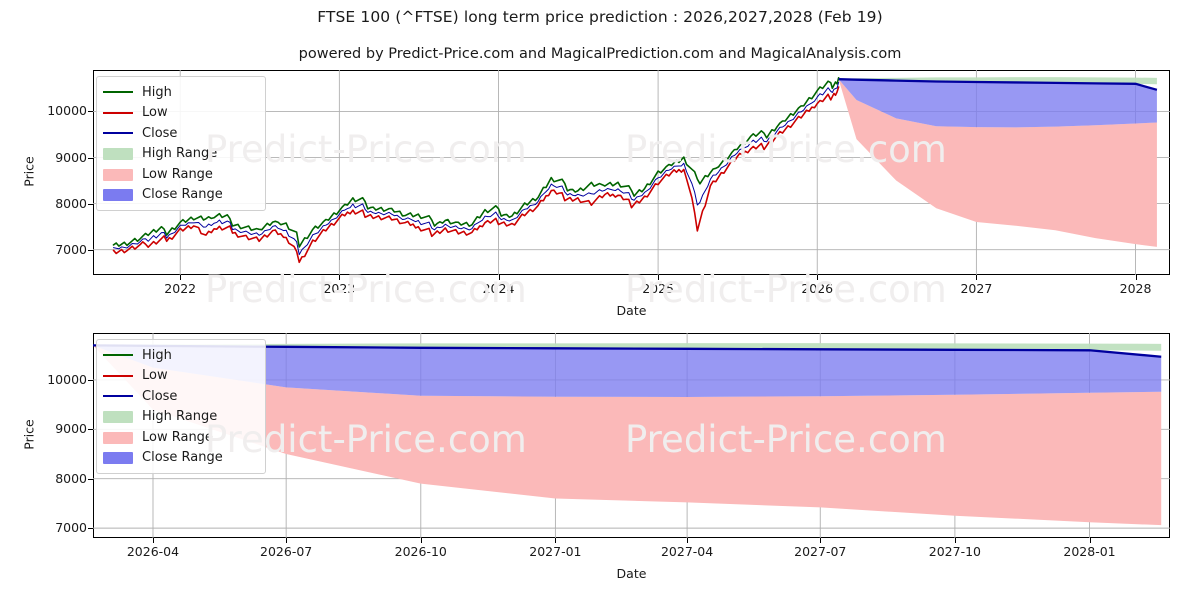 The height and width of the screenshot is (600, 1200). What do you see at coordinates (1089, 551) in the screenshot?
I see `x-tick-label: 2028-01` at bounding box center [1089, 551].